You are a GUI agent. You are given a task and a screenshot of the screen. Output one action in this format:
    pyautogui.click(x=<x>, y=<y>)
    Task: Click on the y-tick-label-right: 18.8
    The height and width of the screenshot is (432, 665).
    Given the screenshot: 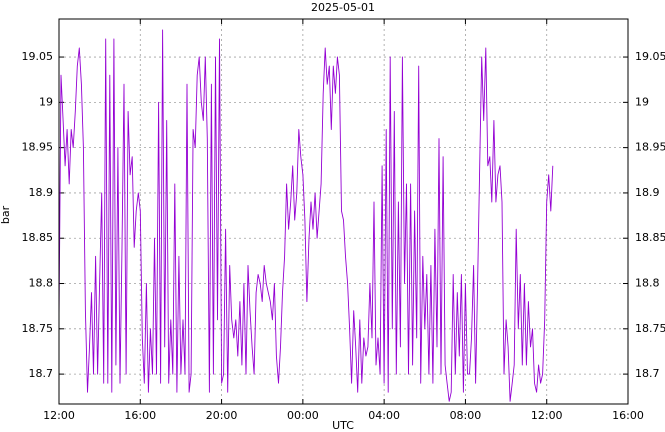 What is the action you would take?
    pyautogui.click(x=647, y=283)
    